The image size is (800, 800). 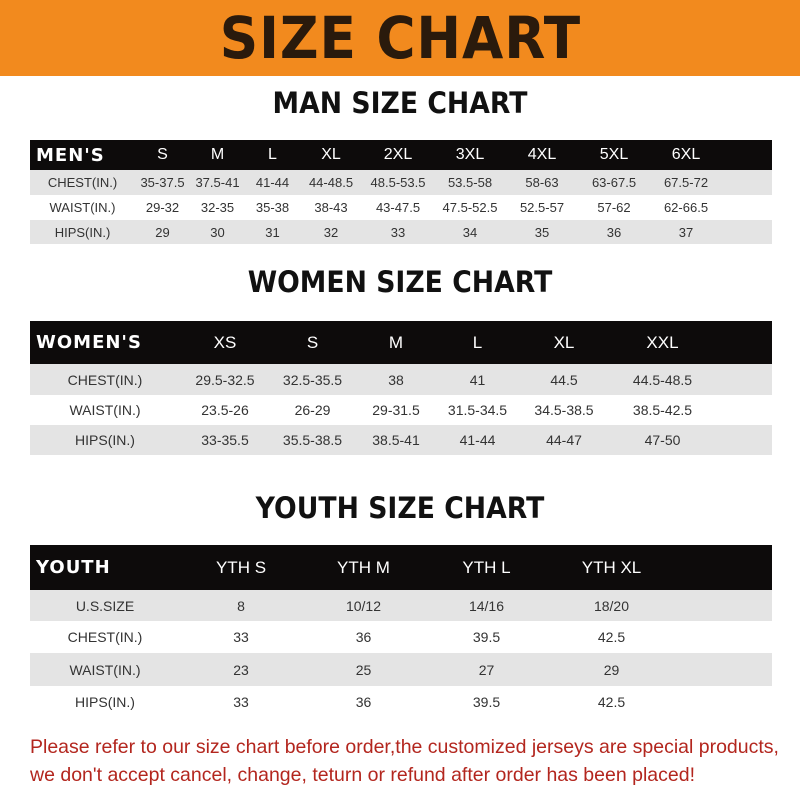 What do you see at coordinates (241, 567) in the screenshot?
I see `cell: YTH S` at bounding box center [241, 567].